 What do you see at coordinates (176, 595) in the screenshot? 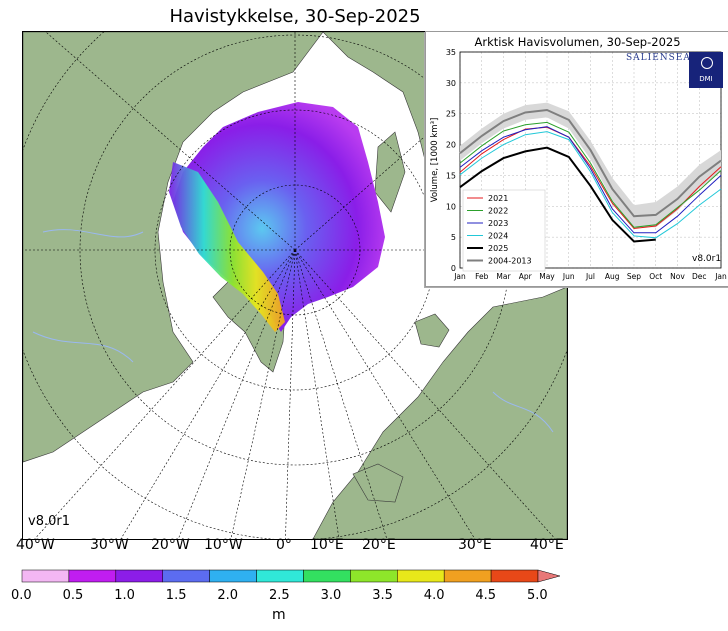
I see `colorbar-tick-label: 1.5` at bounding box center [176, 595].